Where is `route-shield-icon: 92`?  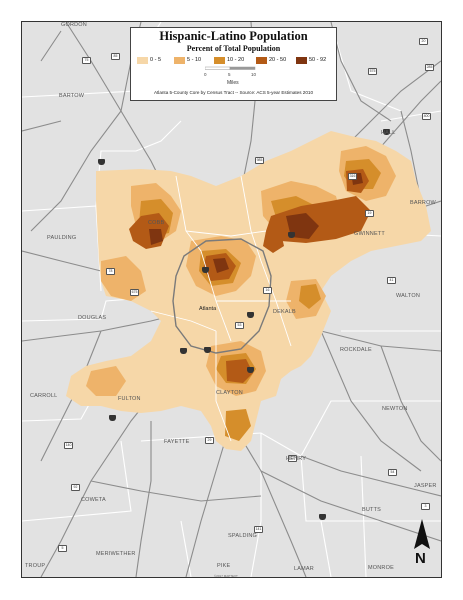
route-shield-icon: 92 is located at coordinates (75, 487).